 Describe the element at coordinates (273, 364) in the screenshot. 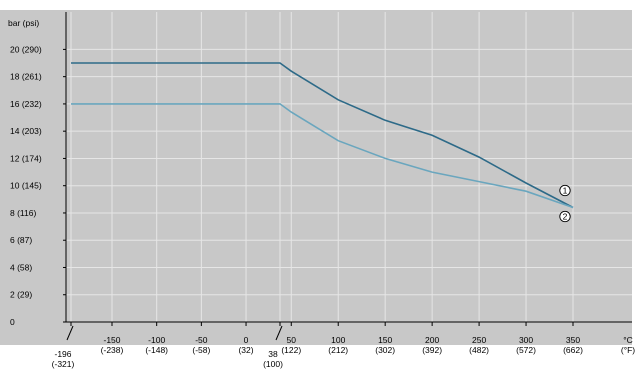

I see `x-tick-label-fahrenheit: (100)` at that location.